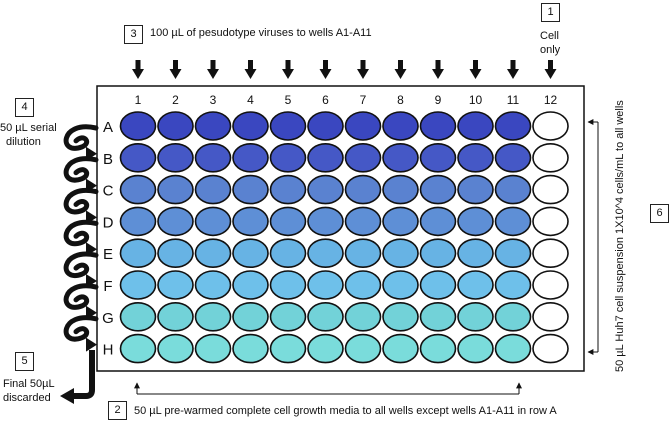 The image size is (671, 423). I want to click on well-B2, so click(175, 158).